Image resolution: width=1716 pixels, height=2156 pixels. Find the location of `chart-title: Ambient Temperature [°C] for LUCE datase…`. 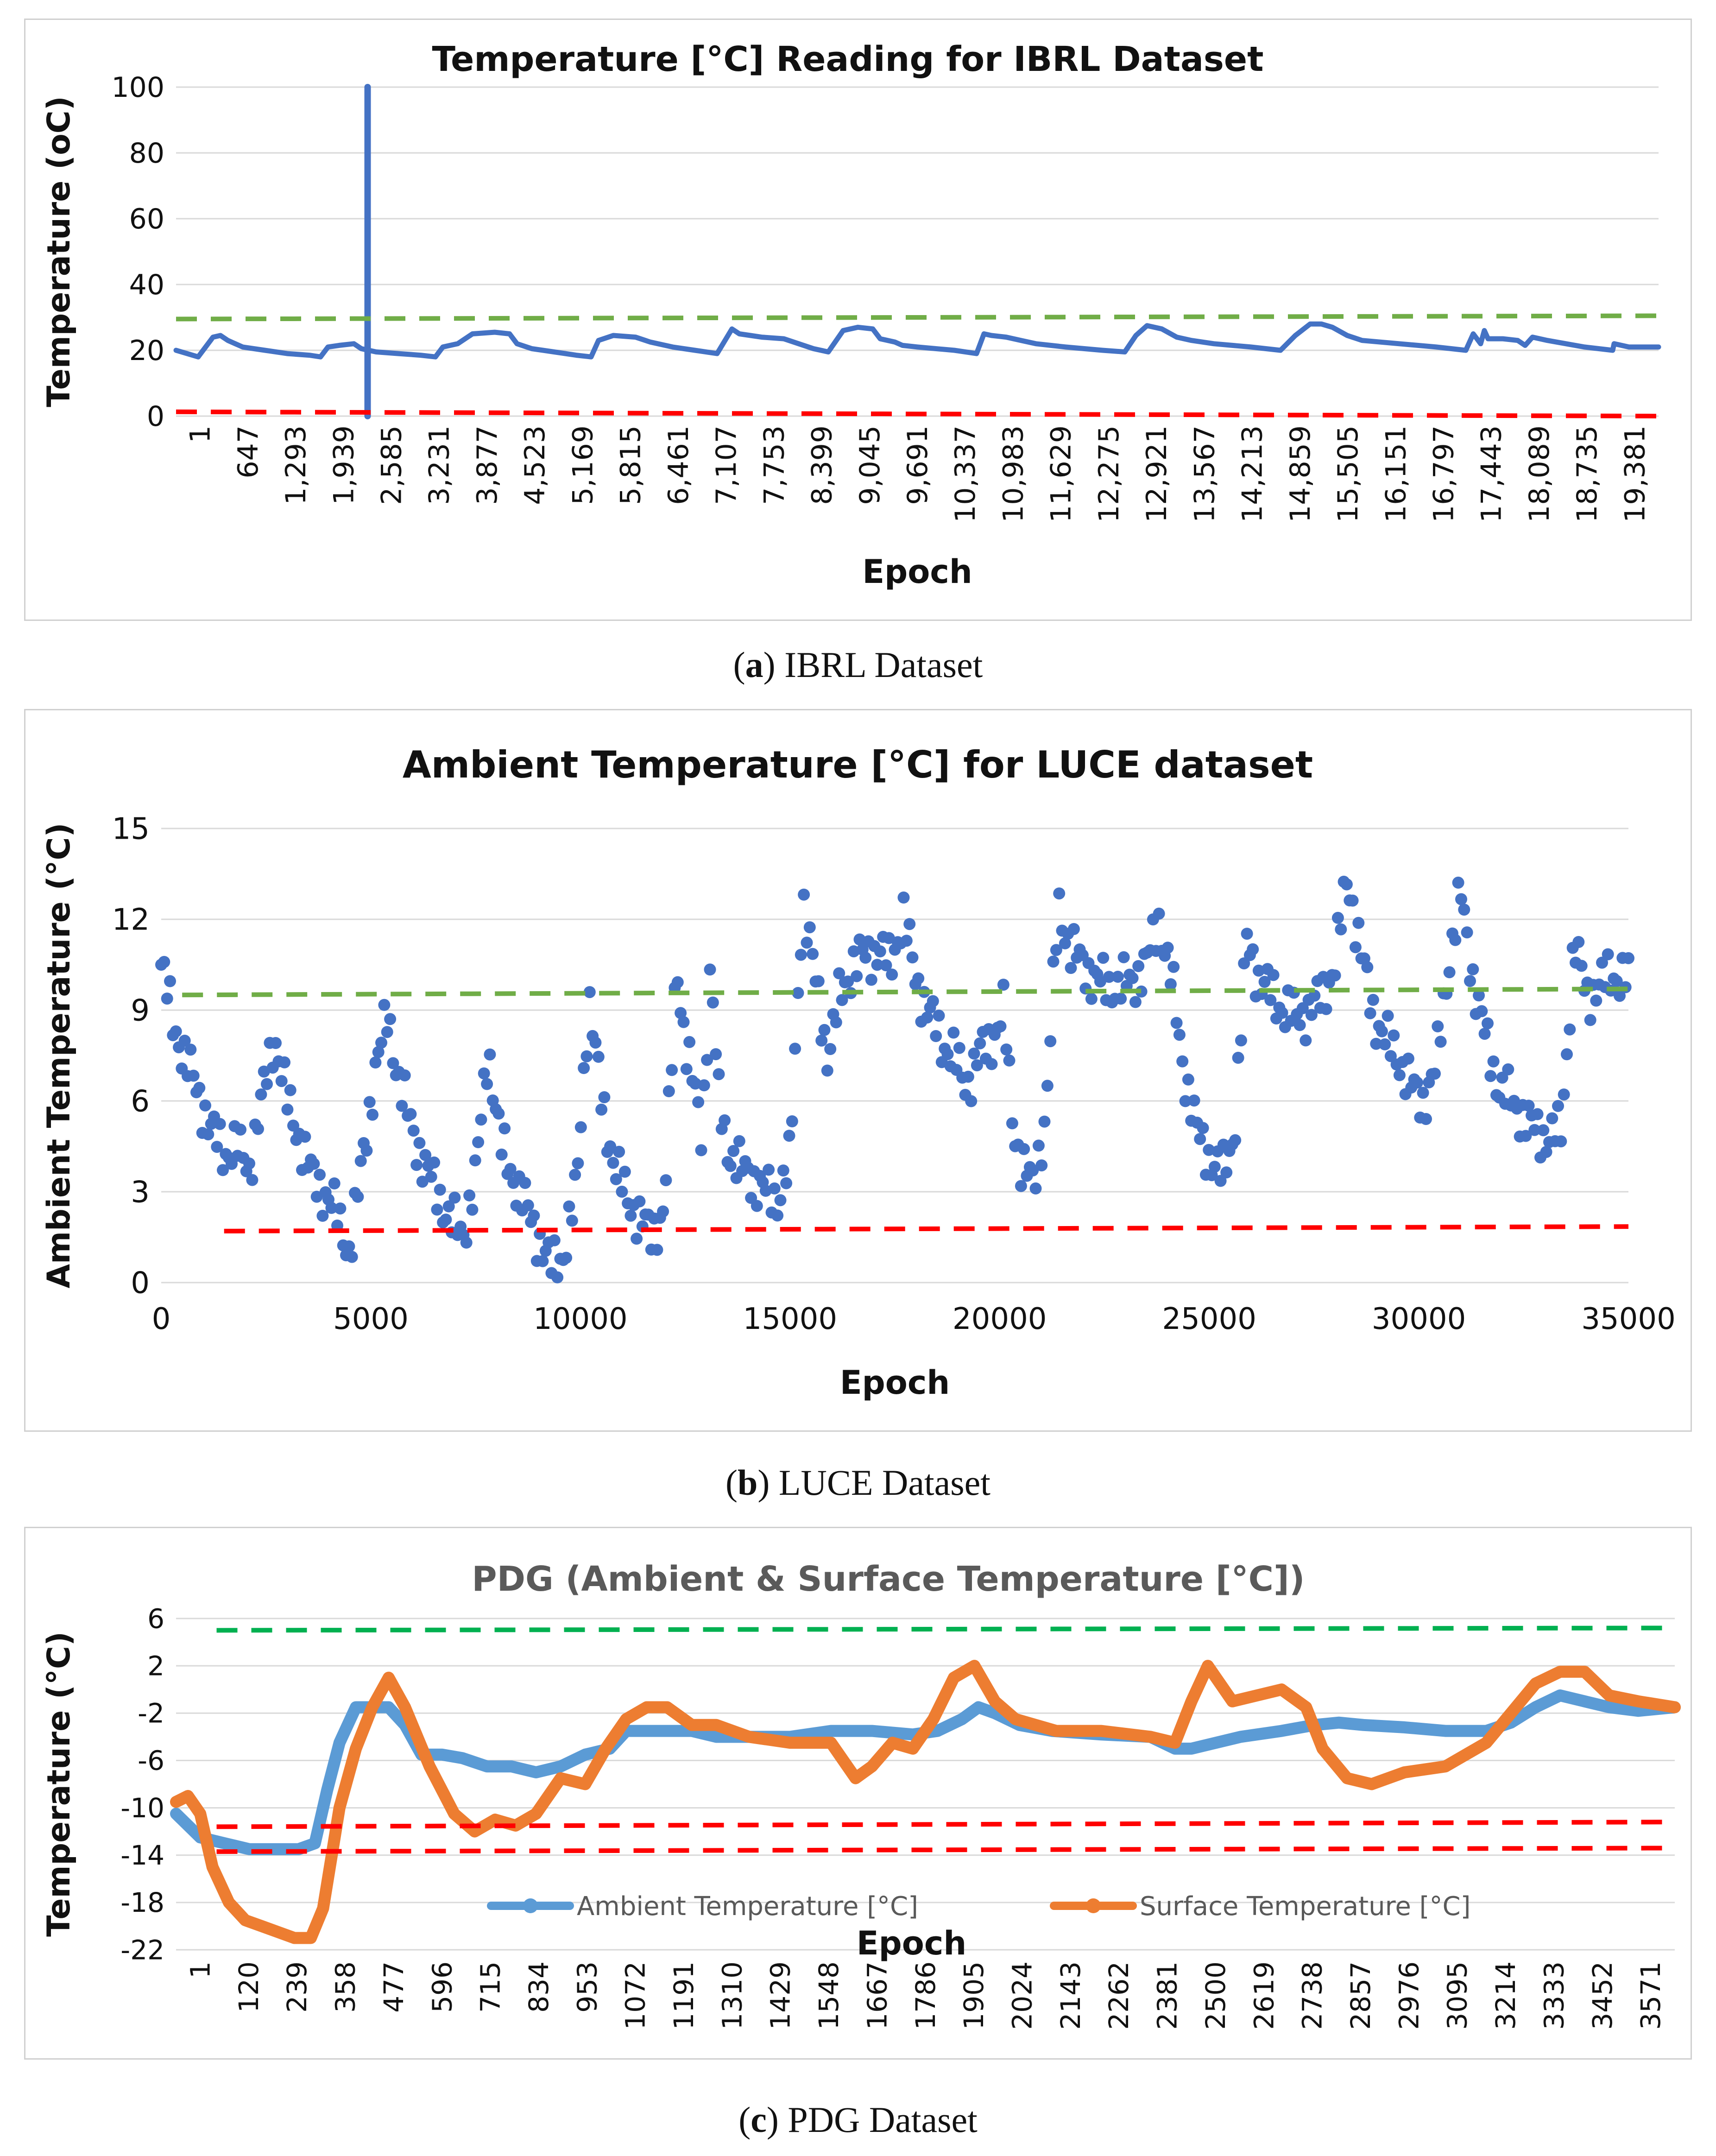

chart-title: Ambient Temperature [°C] for LUCE datase… is located at coordinates (858, 764).